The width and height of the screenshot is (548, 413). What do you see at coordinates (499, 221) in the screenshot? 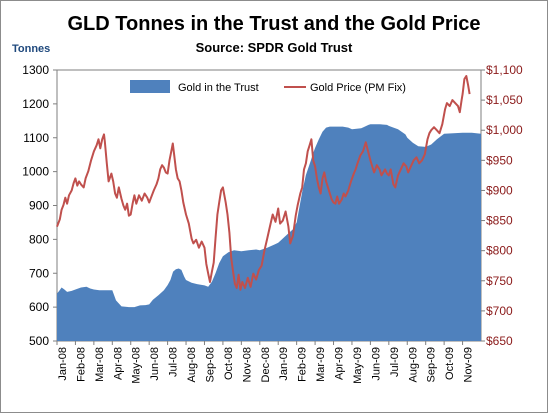
I see `right-tick-label: $850` at bounding box center [499, 221].